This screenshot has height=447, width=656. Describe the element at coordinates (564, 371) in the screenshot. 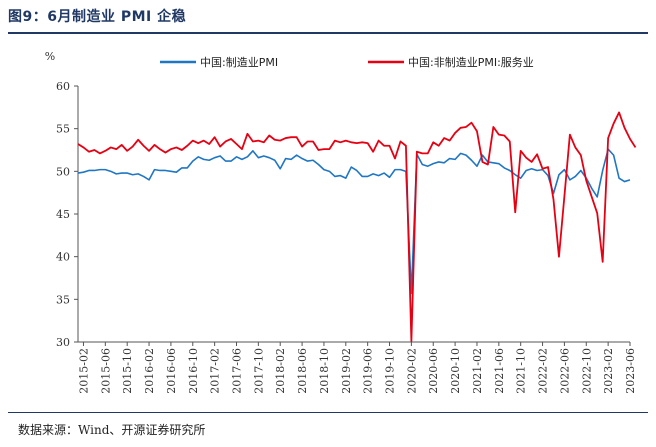

I see `x-tick-label: 2022-06` at that location.